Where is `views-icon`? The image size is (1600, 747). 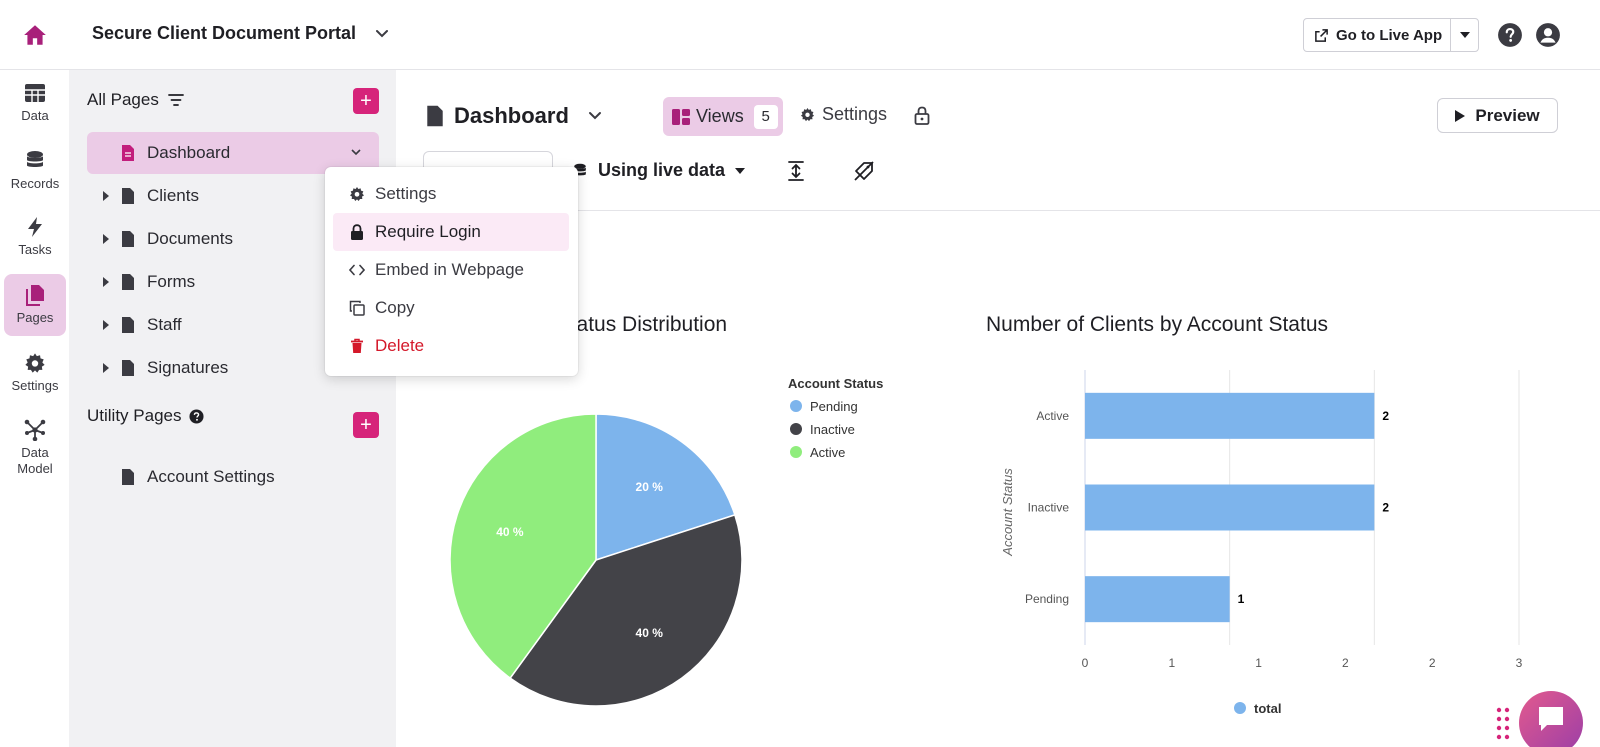 views-icon is located at coordinates (681, 116).